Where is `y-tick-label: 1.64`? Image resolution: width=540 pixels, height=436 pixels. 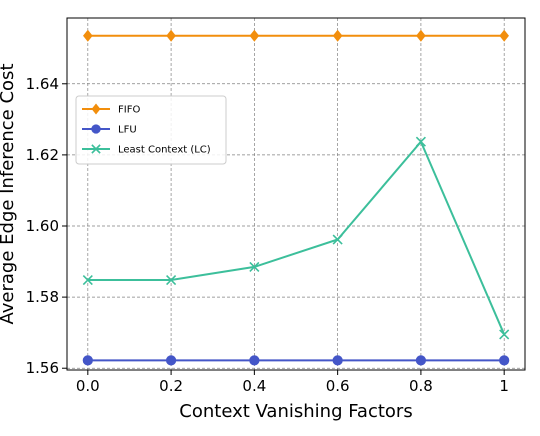
y-tick-label: 1.64 is located at coordinates (42, 84).